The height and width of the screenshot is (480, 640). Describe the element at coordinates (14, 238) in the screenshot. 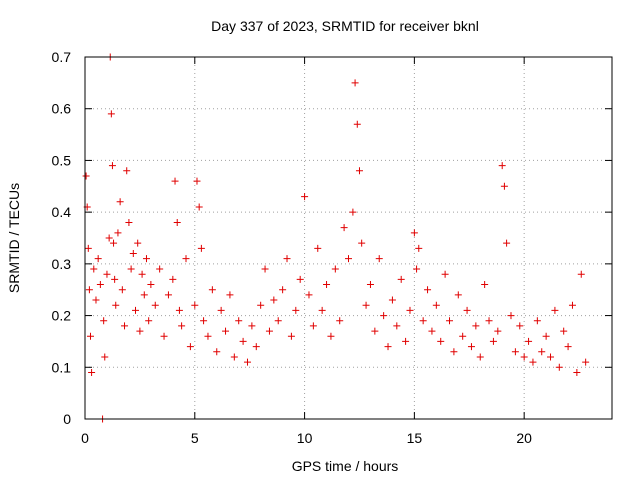

I see `y-axis-label: SRMTID / TECUs` at that location.